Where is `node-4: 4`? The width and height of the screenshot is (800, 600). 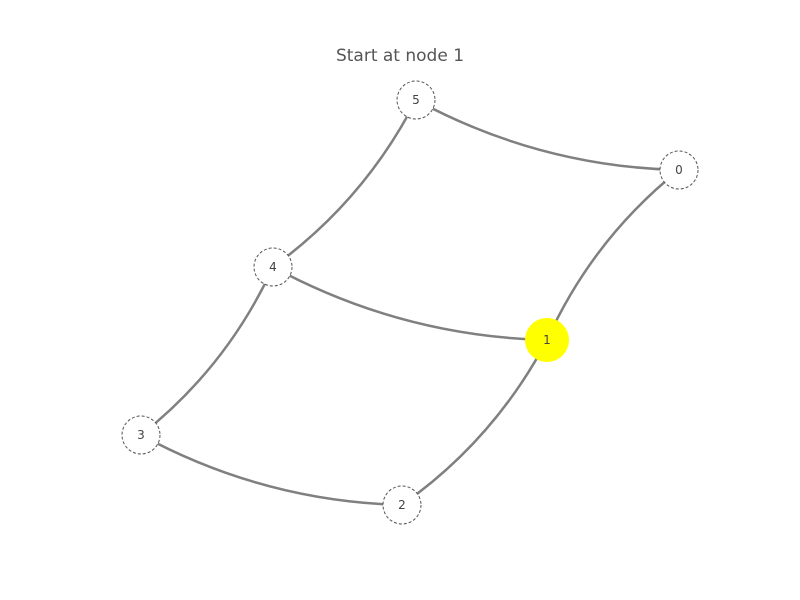 node-4: 4 is located at coordinates (273, 267).